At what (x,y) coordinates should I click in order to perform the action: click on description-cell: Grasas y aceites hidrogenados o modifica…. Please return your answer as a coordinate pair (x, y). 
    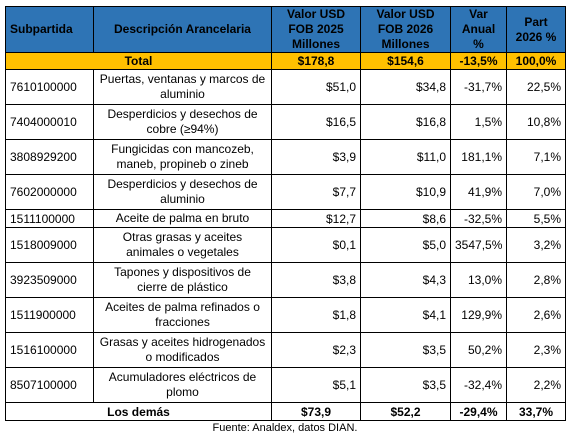
    Looking at the image, I should click on (182, 350).